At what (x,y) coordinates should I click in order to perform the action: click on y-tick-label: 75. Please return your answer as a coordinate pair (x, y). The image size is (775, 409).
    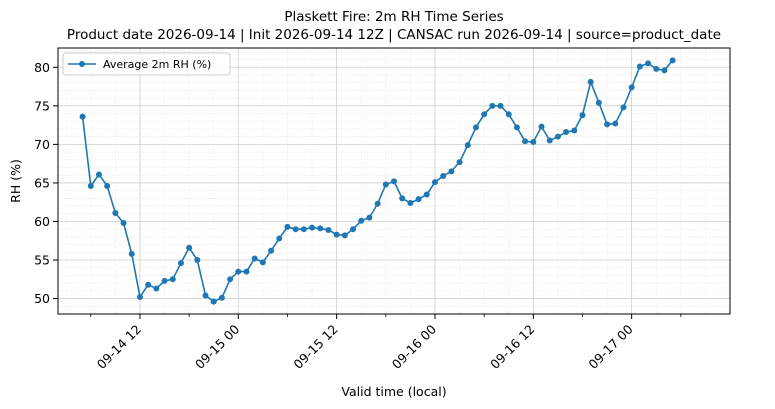
    Looking at the image, I should click on (42, 105).